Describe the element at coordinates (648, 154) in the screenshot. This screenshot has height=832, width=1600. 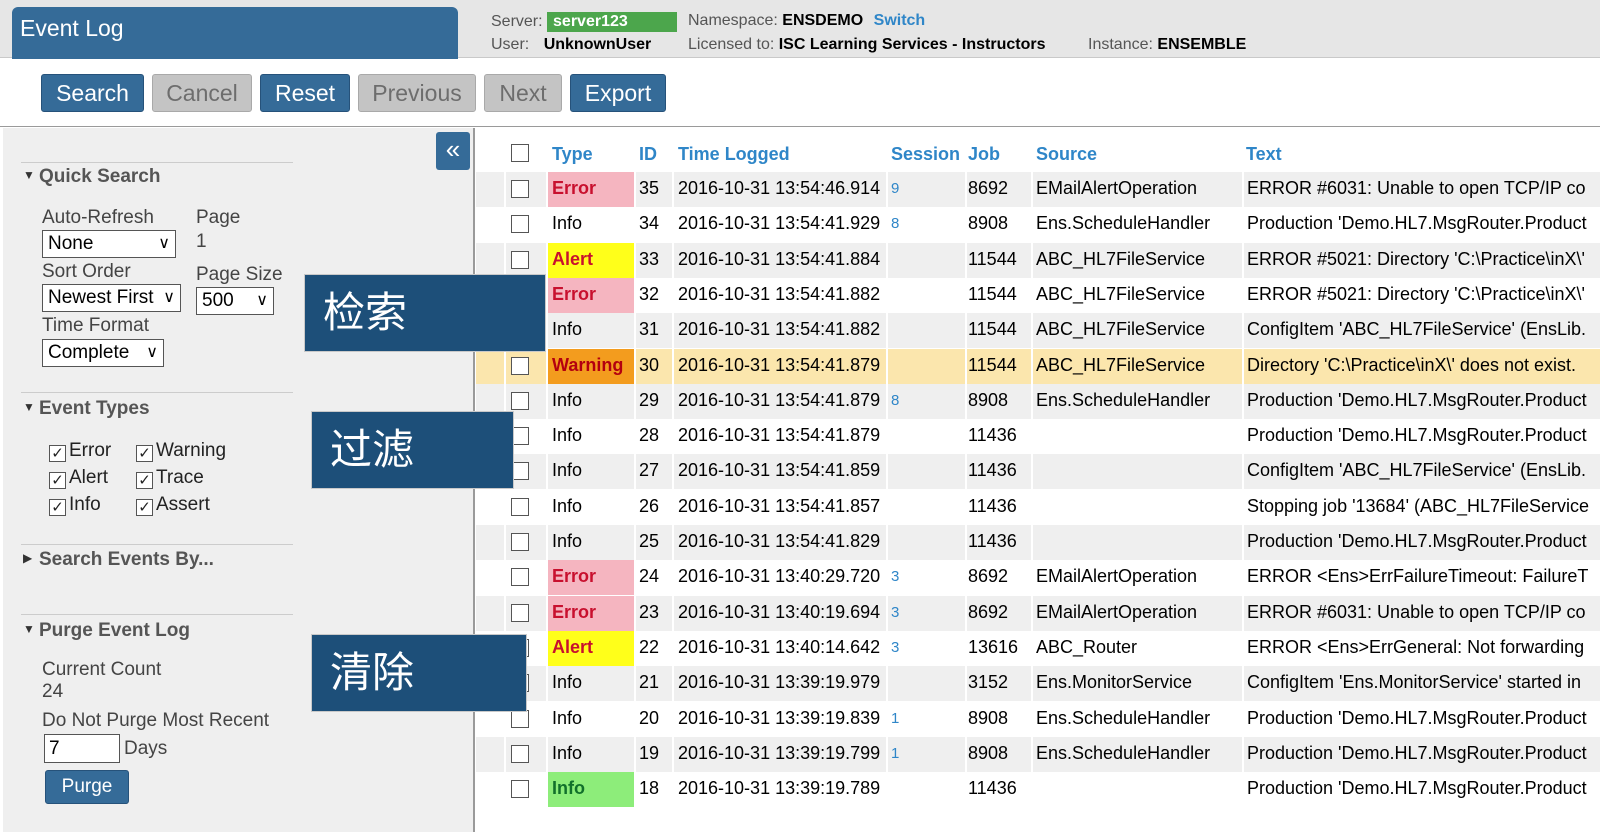
I see `column-header-id: ID` at that location.